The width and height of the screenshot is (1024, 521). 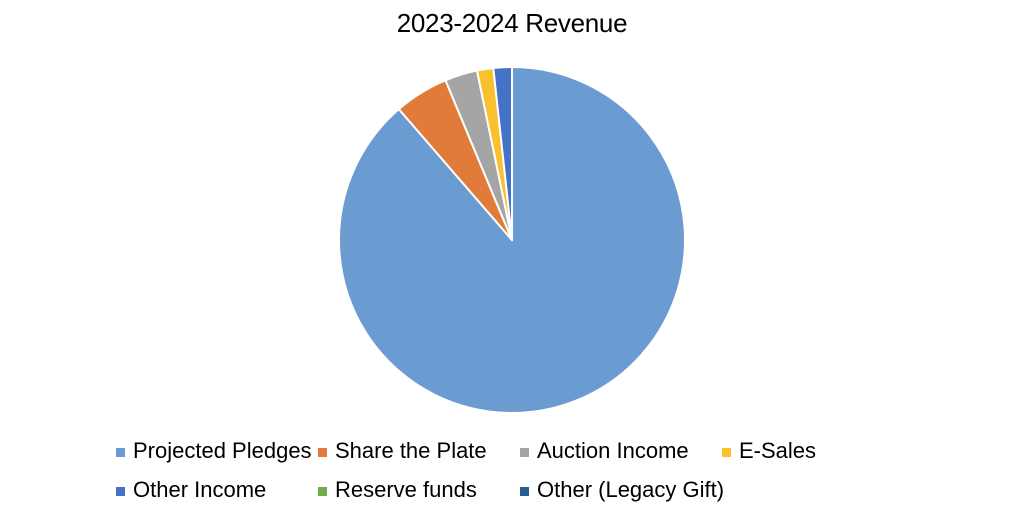 I want to click on legend-item-projected-pledges: Projected Pledges, so click(x=214, y=451).